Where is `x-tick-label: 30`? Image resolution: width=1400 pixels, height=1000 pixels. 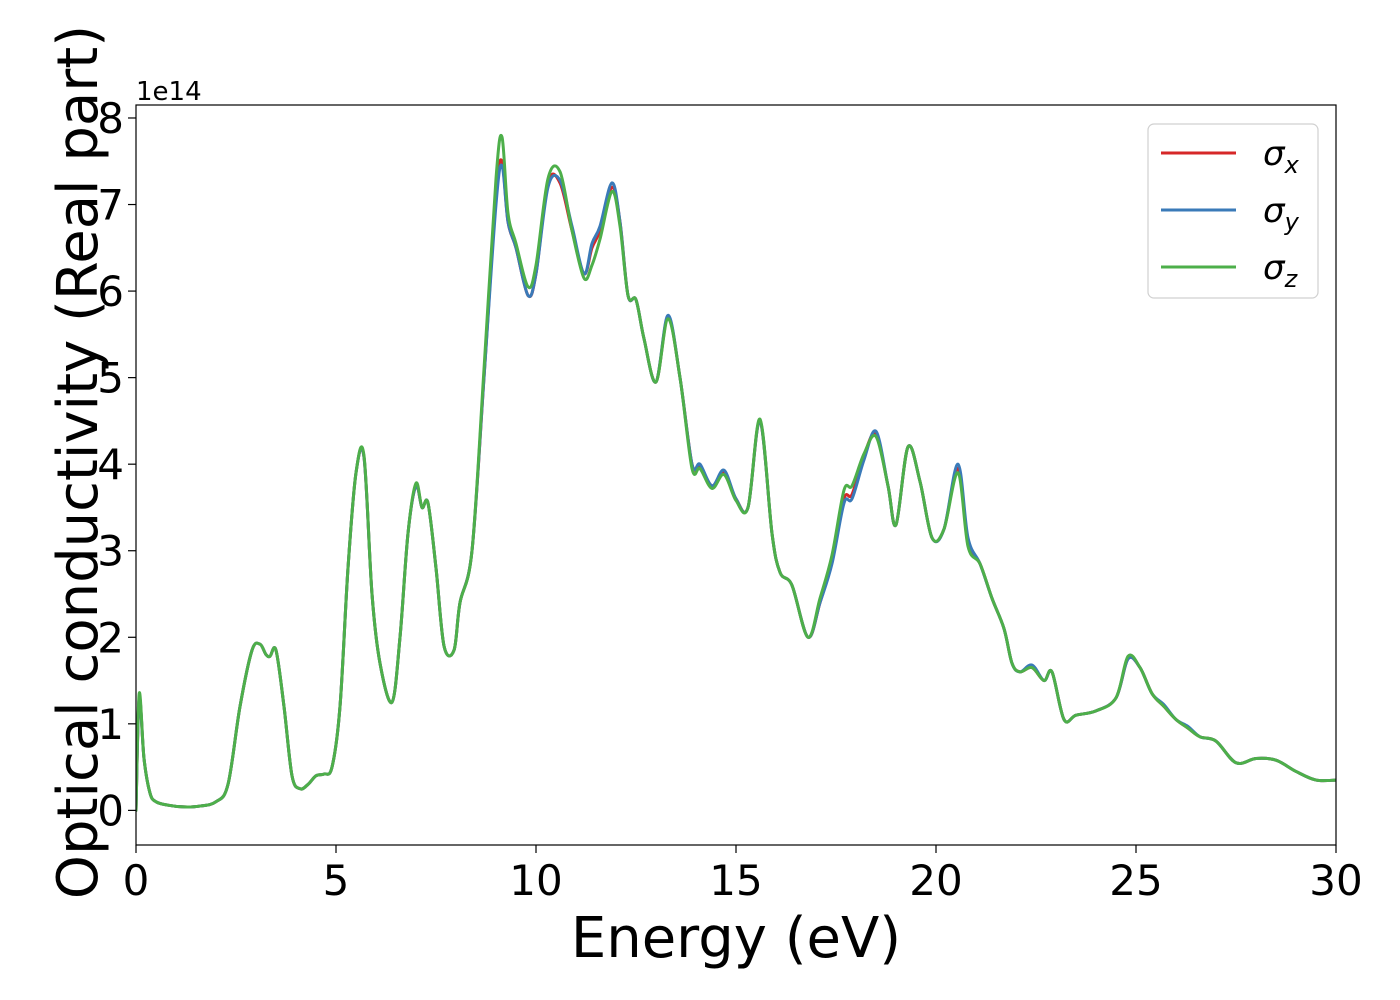 x-tick-label: 30 is located at coordinates (1335, 880).